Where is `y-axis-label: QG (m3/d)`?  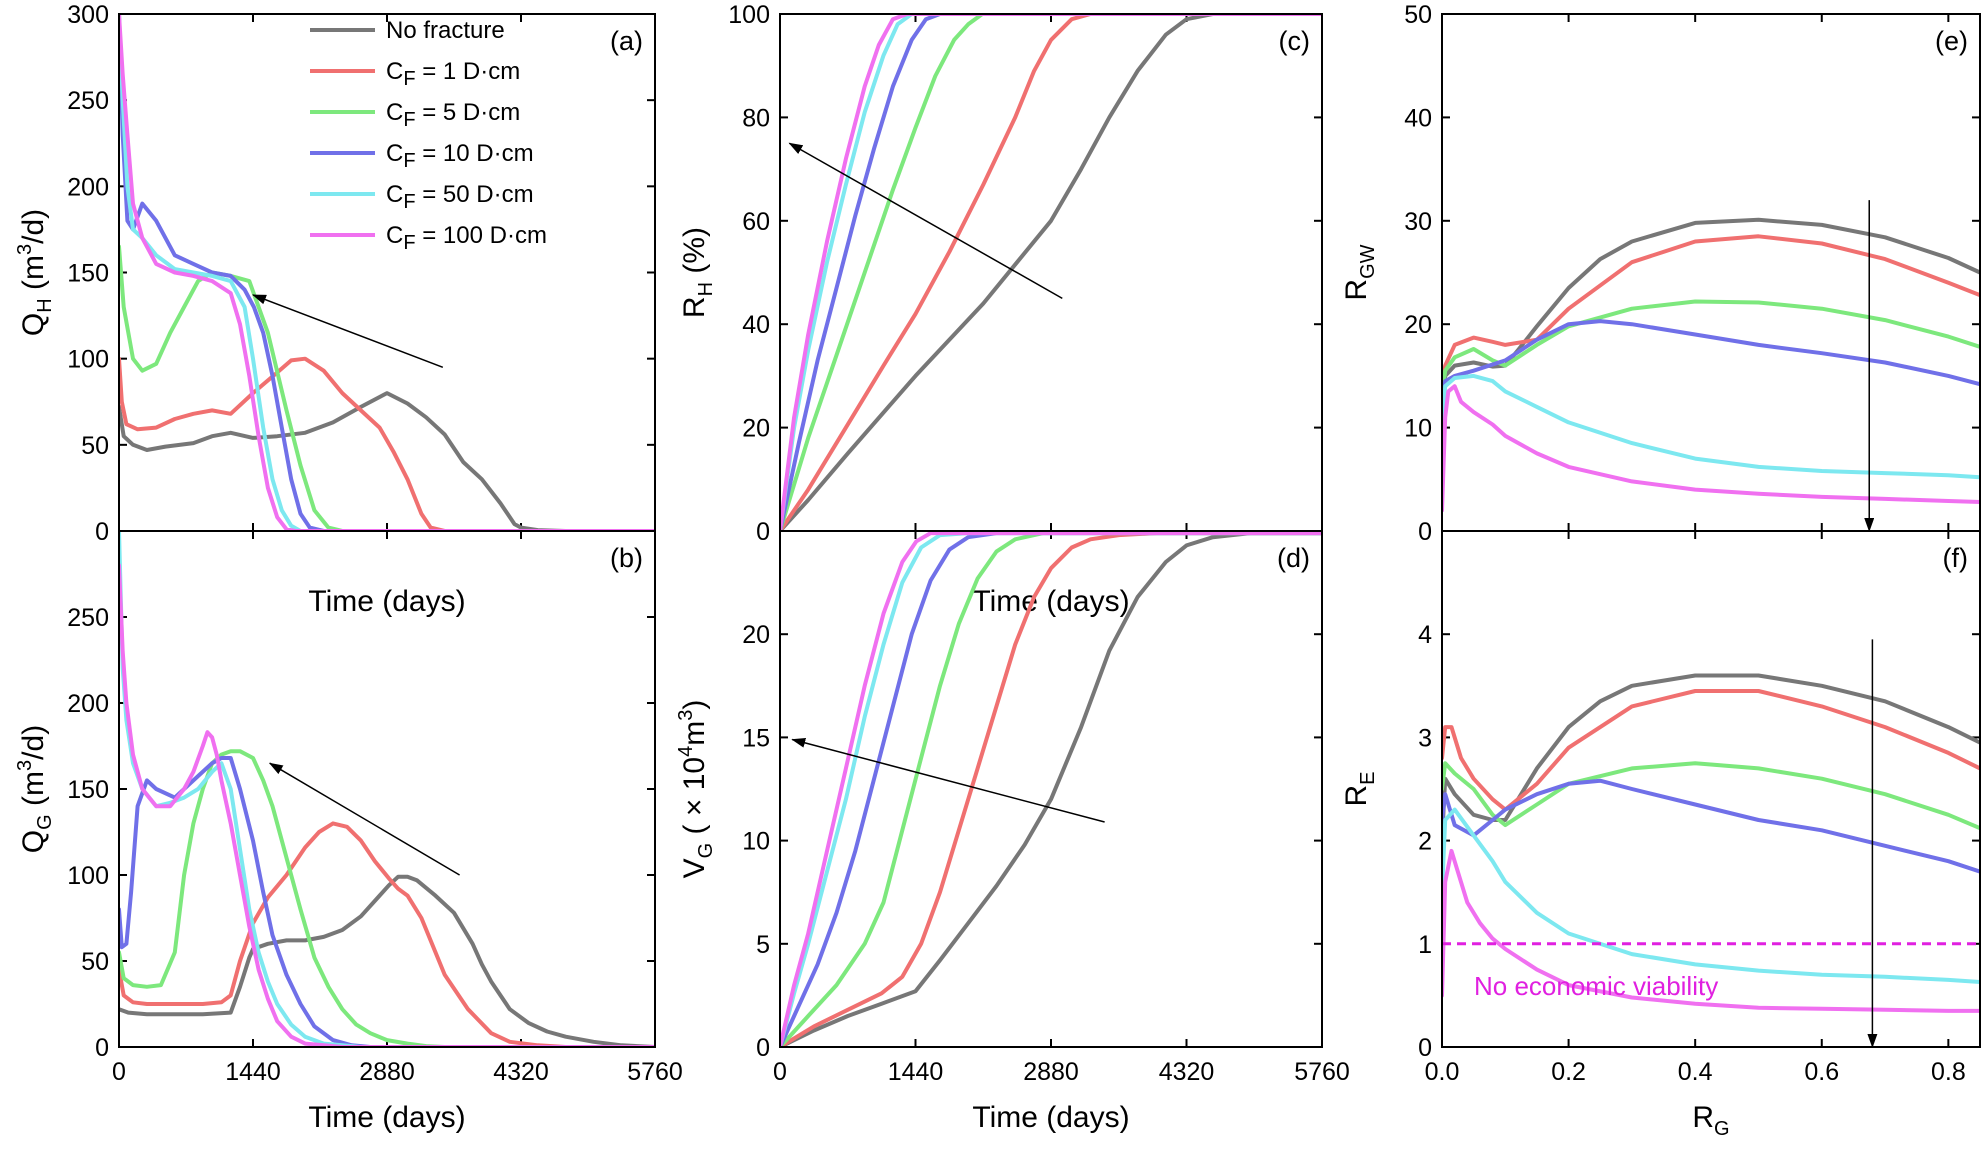 y-axis-label: QG (m3/d) is located at coordinates (35, 789).